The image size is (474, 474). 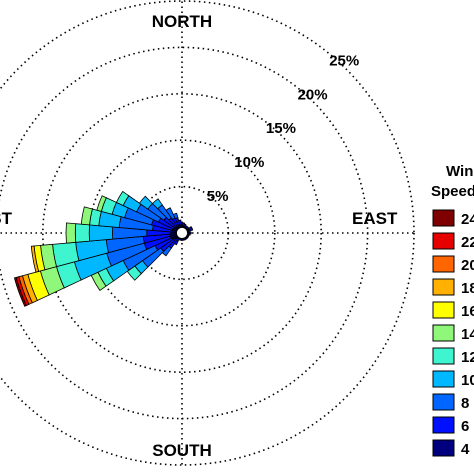 What do you see at coordinates (460, 171) in the screenshot?
I see `legend-title-line-1: Wind` at bounding box center [460, 171].